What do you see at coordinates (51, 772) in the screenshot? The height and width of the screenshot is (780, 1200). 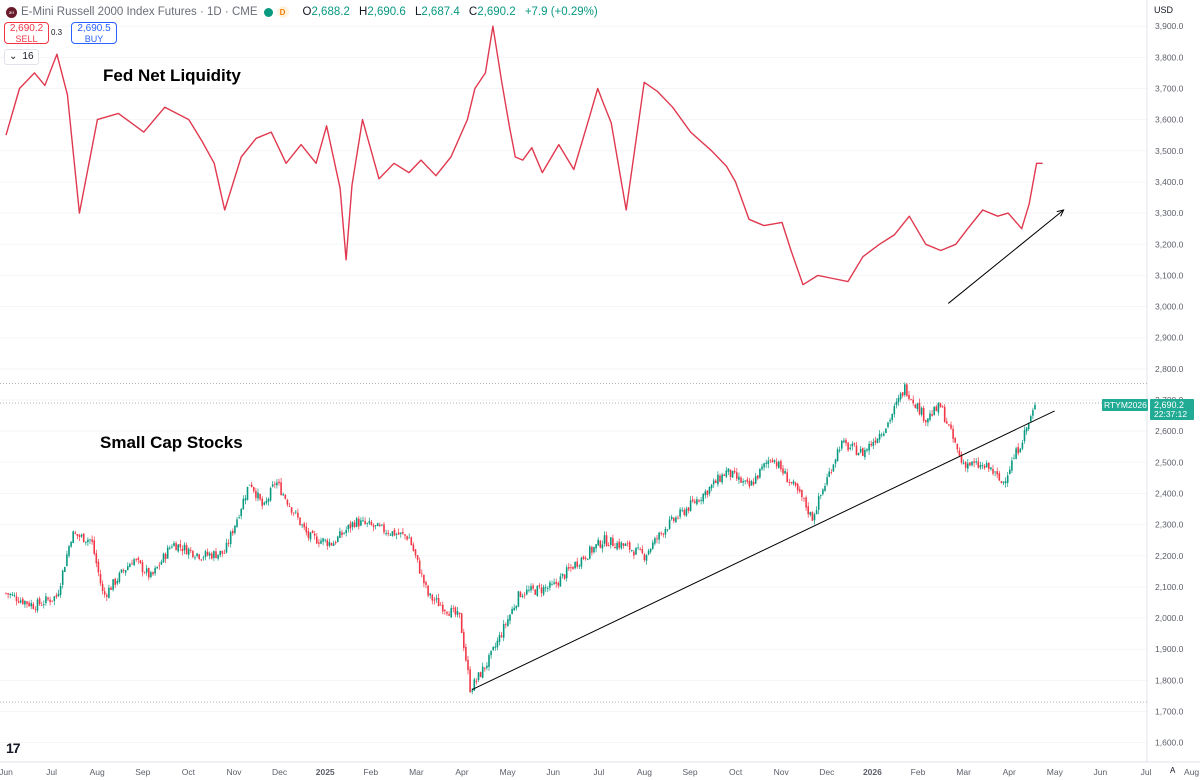 I see `time-tick-label: Jul` at bounding box center [51, 772].